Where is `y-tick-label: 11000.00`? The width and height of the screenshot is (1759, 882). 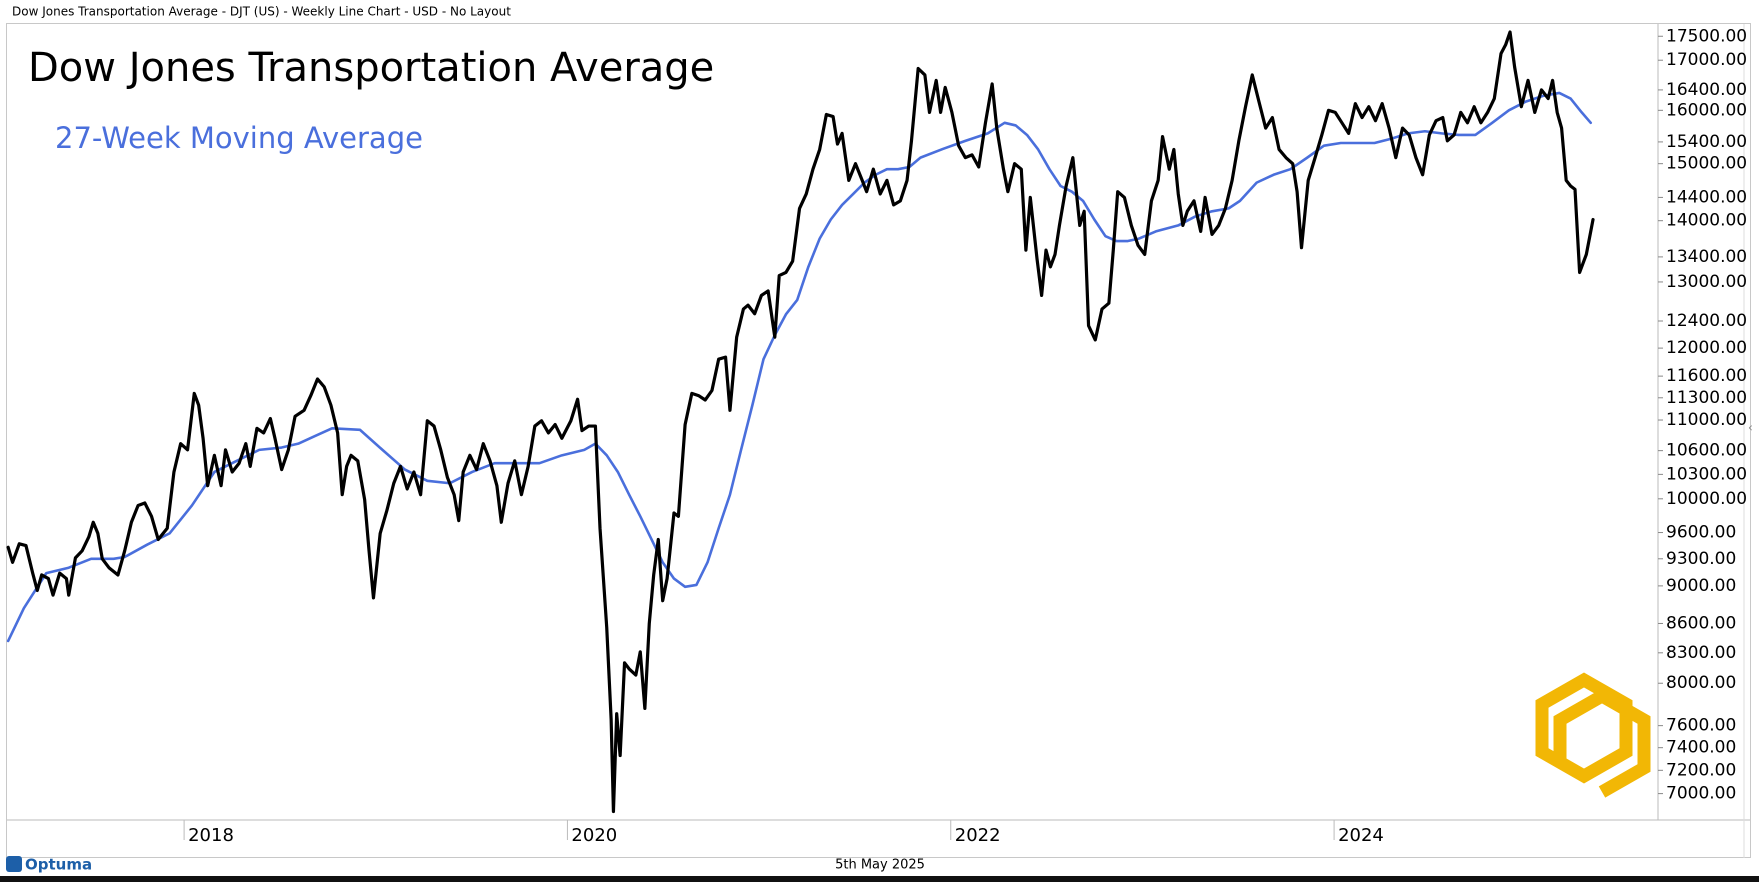
y-tick-label: 11000.00 is located at coordinates (1706, 420).